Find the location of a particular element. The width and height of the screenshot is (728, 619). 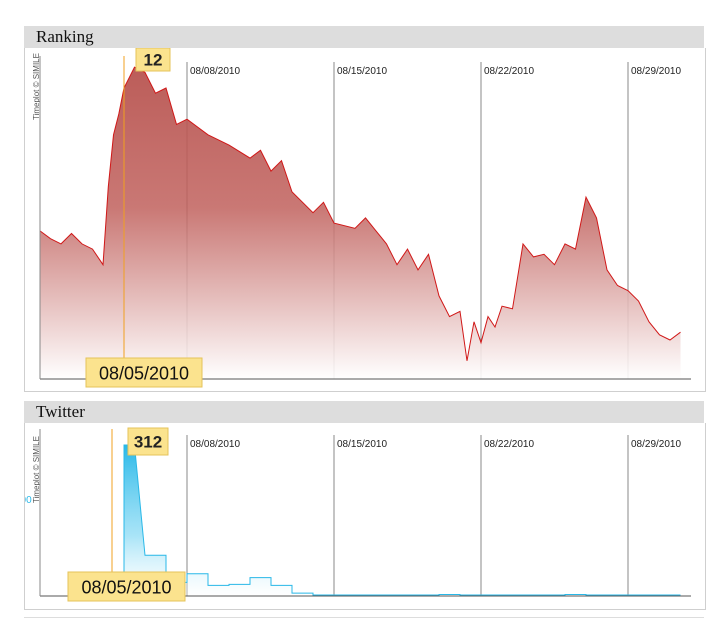

twitter-header: Twitter is located at coordinates (364, 412).